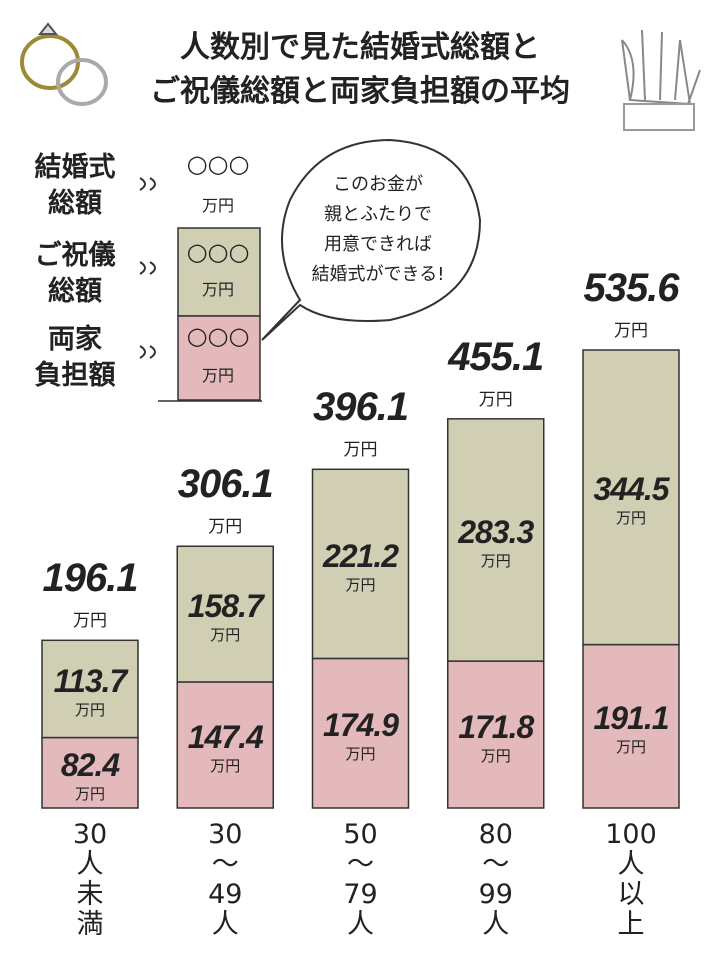  Describe the element at coordinates (90, 578) in the screenshot. I see `total-label: 196.1` at that location.